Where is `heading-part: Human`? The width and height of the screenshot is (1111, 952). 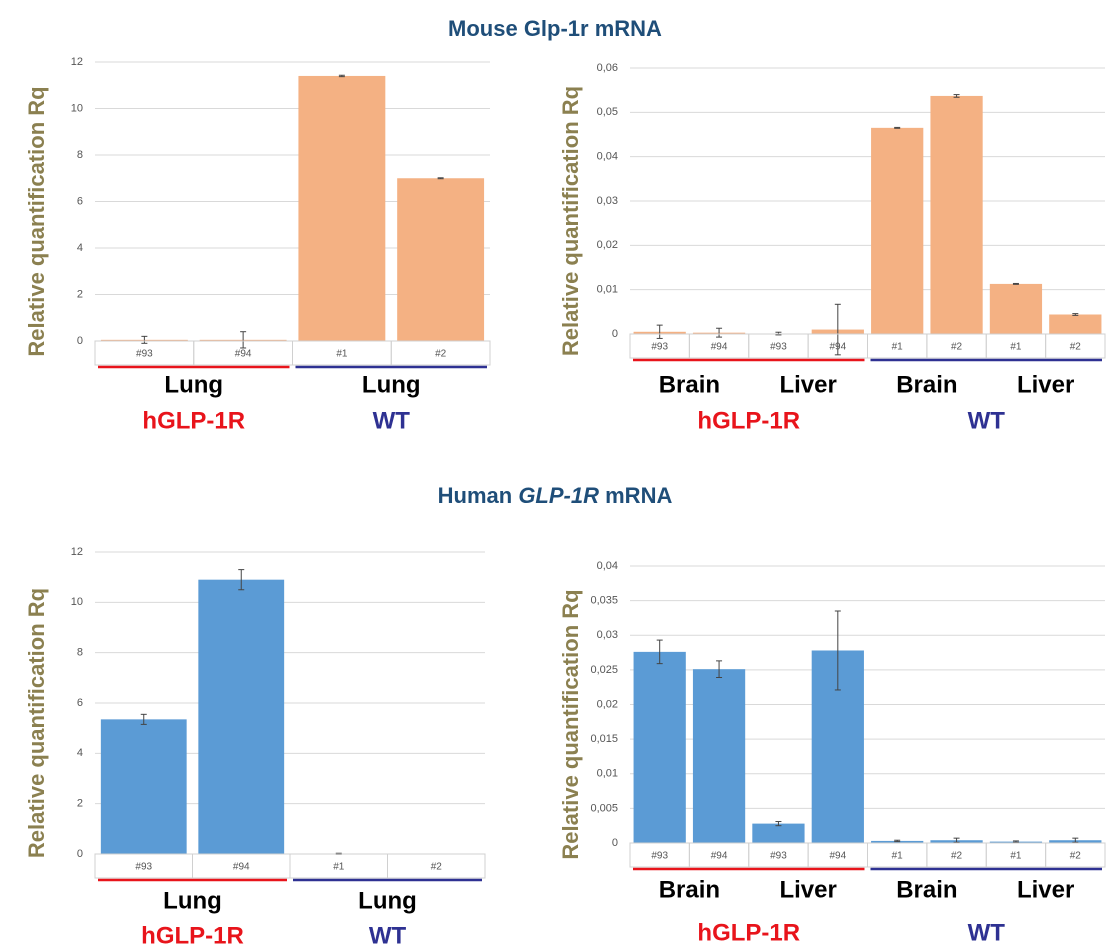 heading-part: Human is located at coordinates (475, 495).